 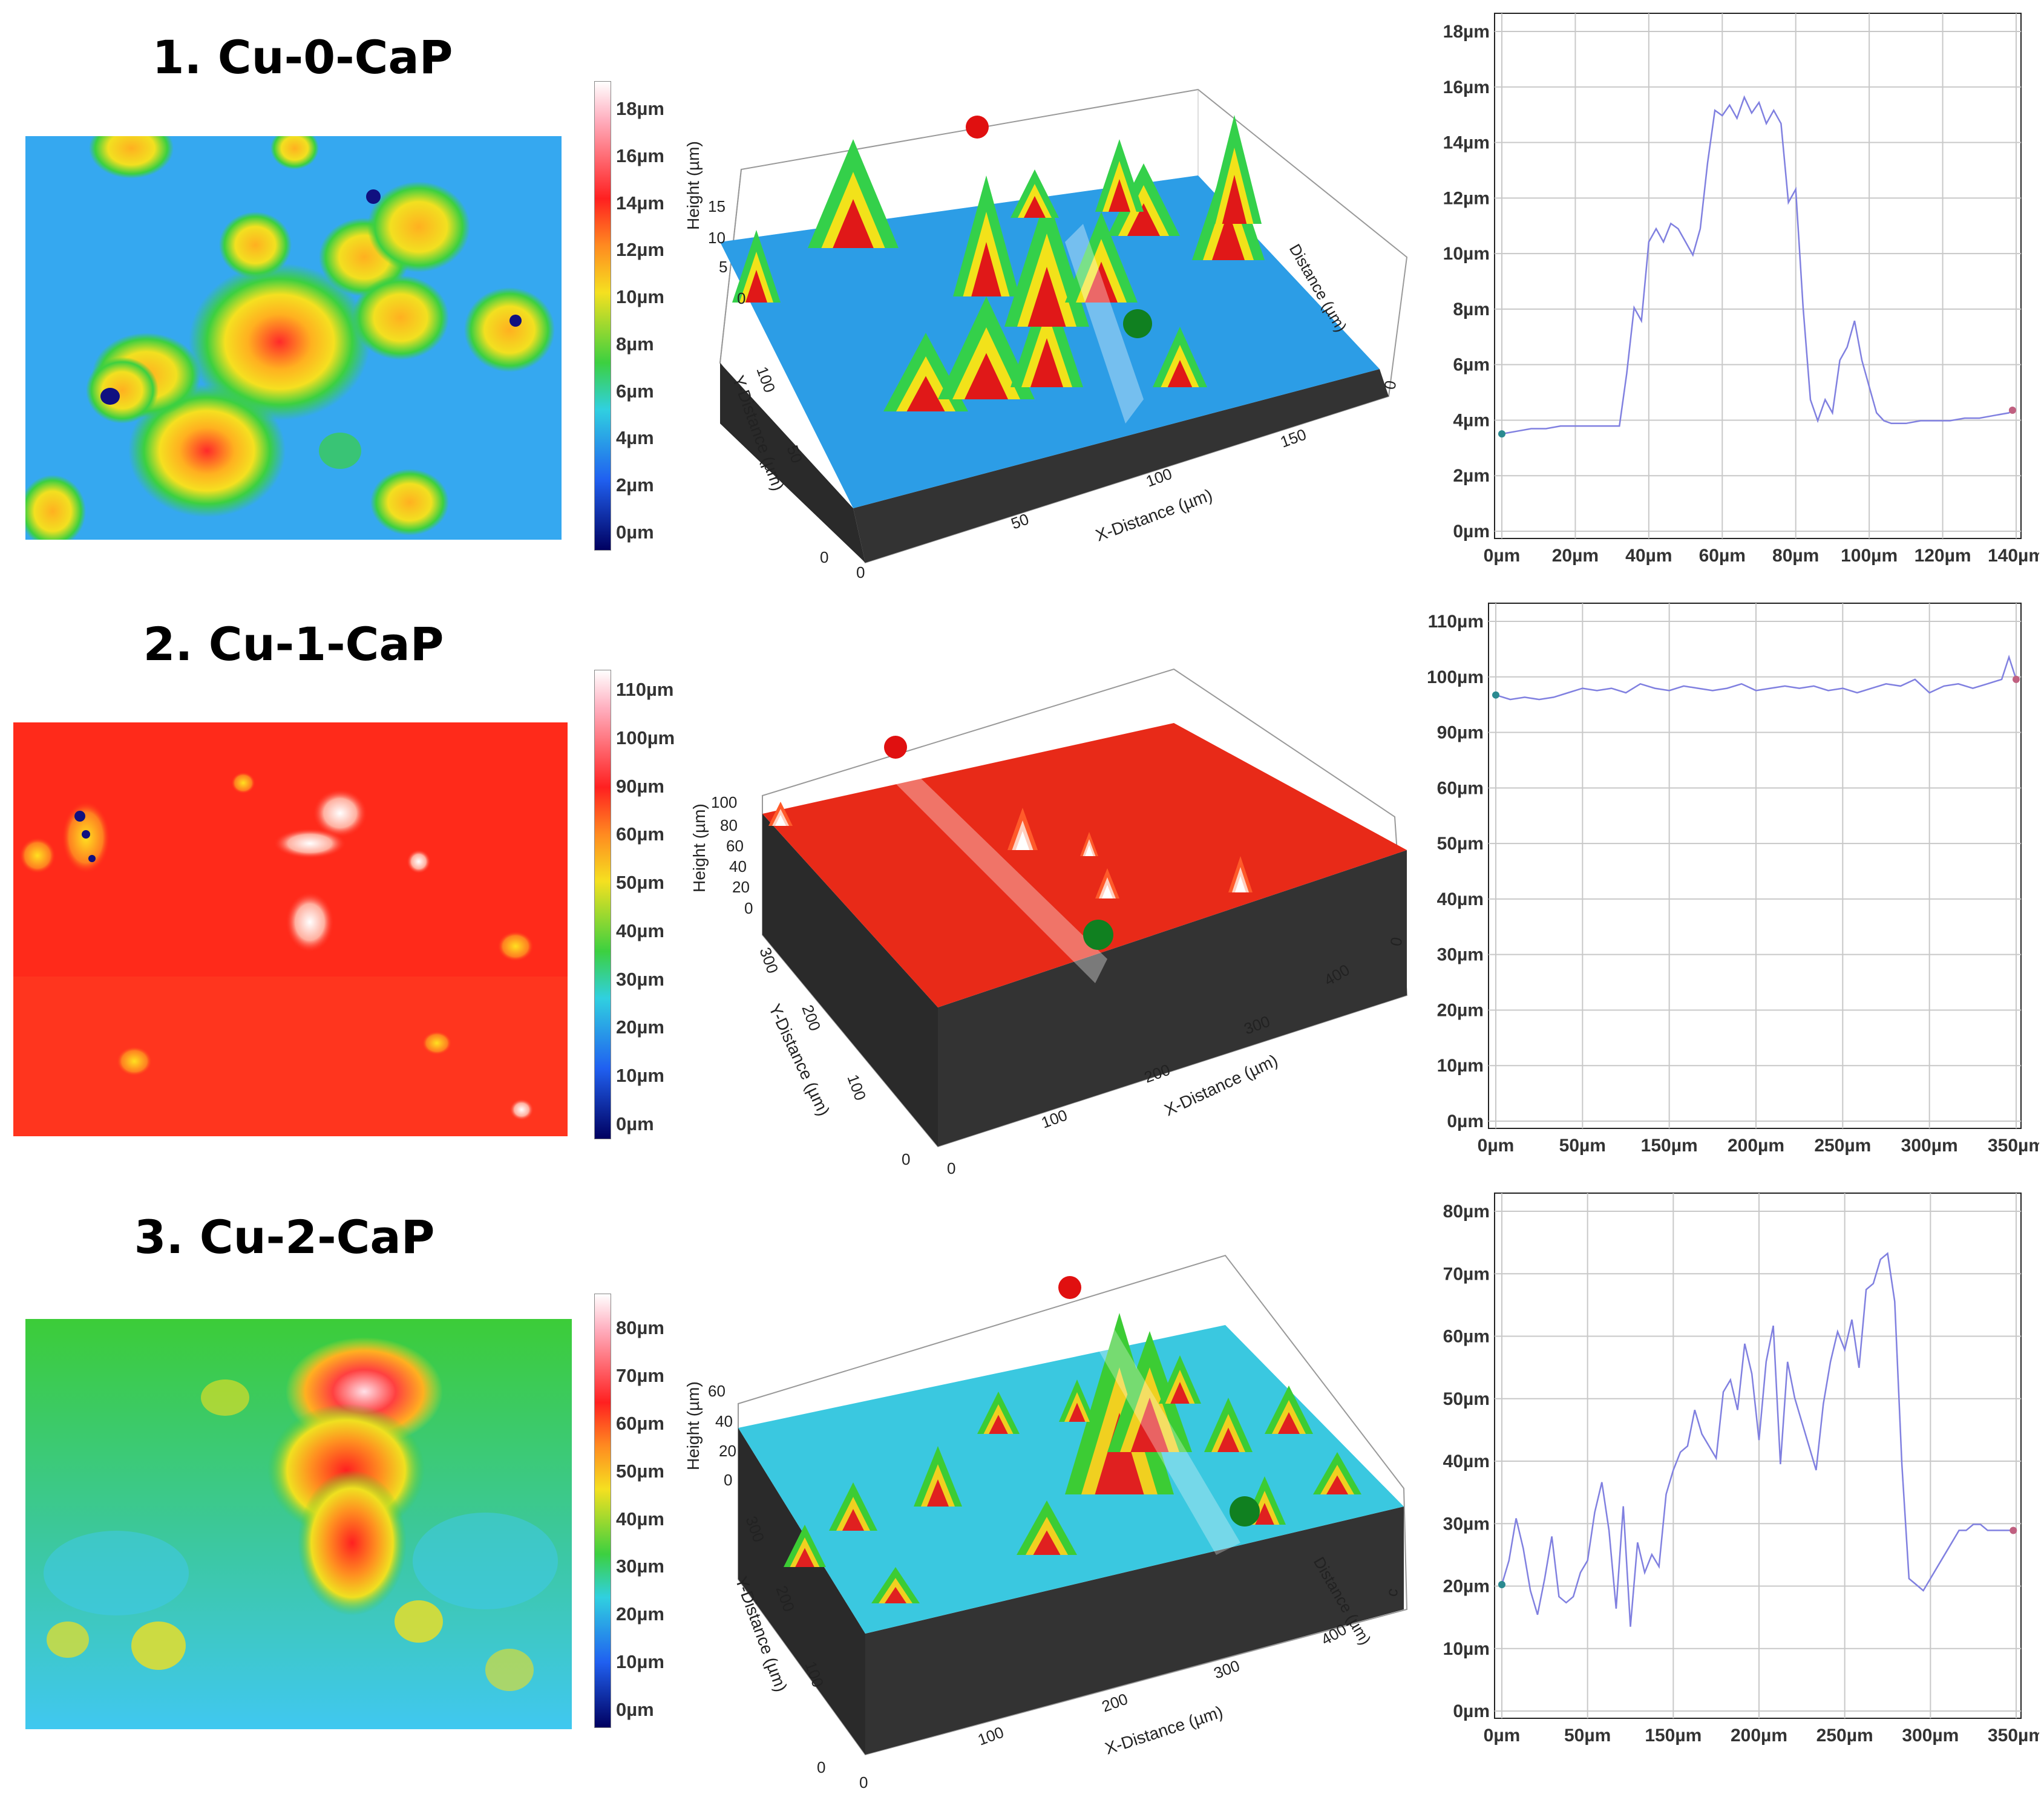 I want to click on row2-profile-start-point, so click(x=1496, y=695).